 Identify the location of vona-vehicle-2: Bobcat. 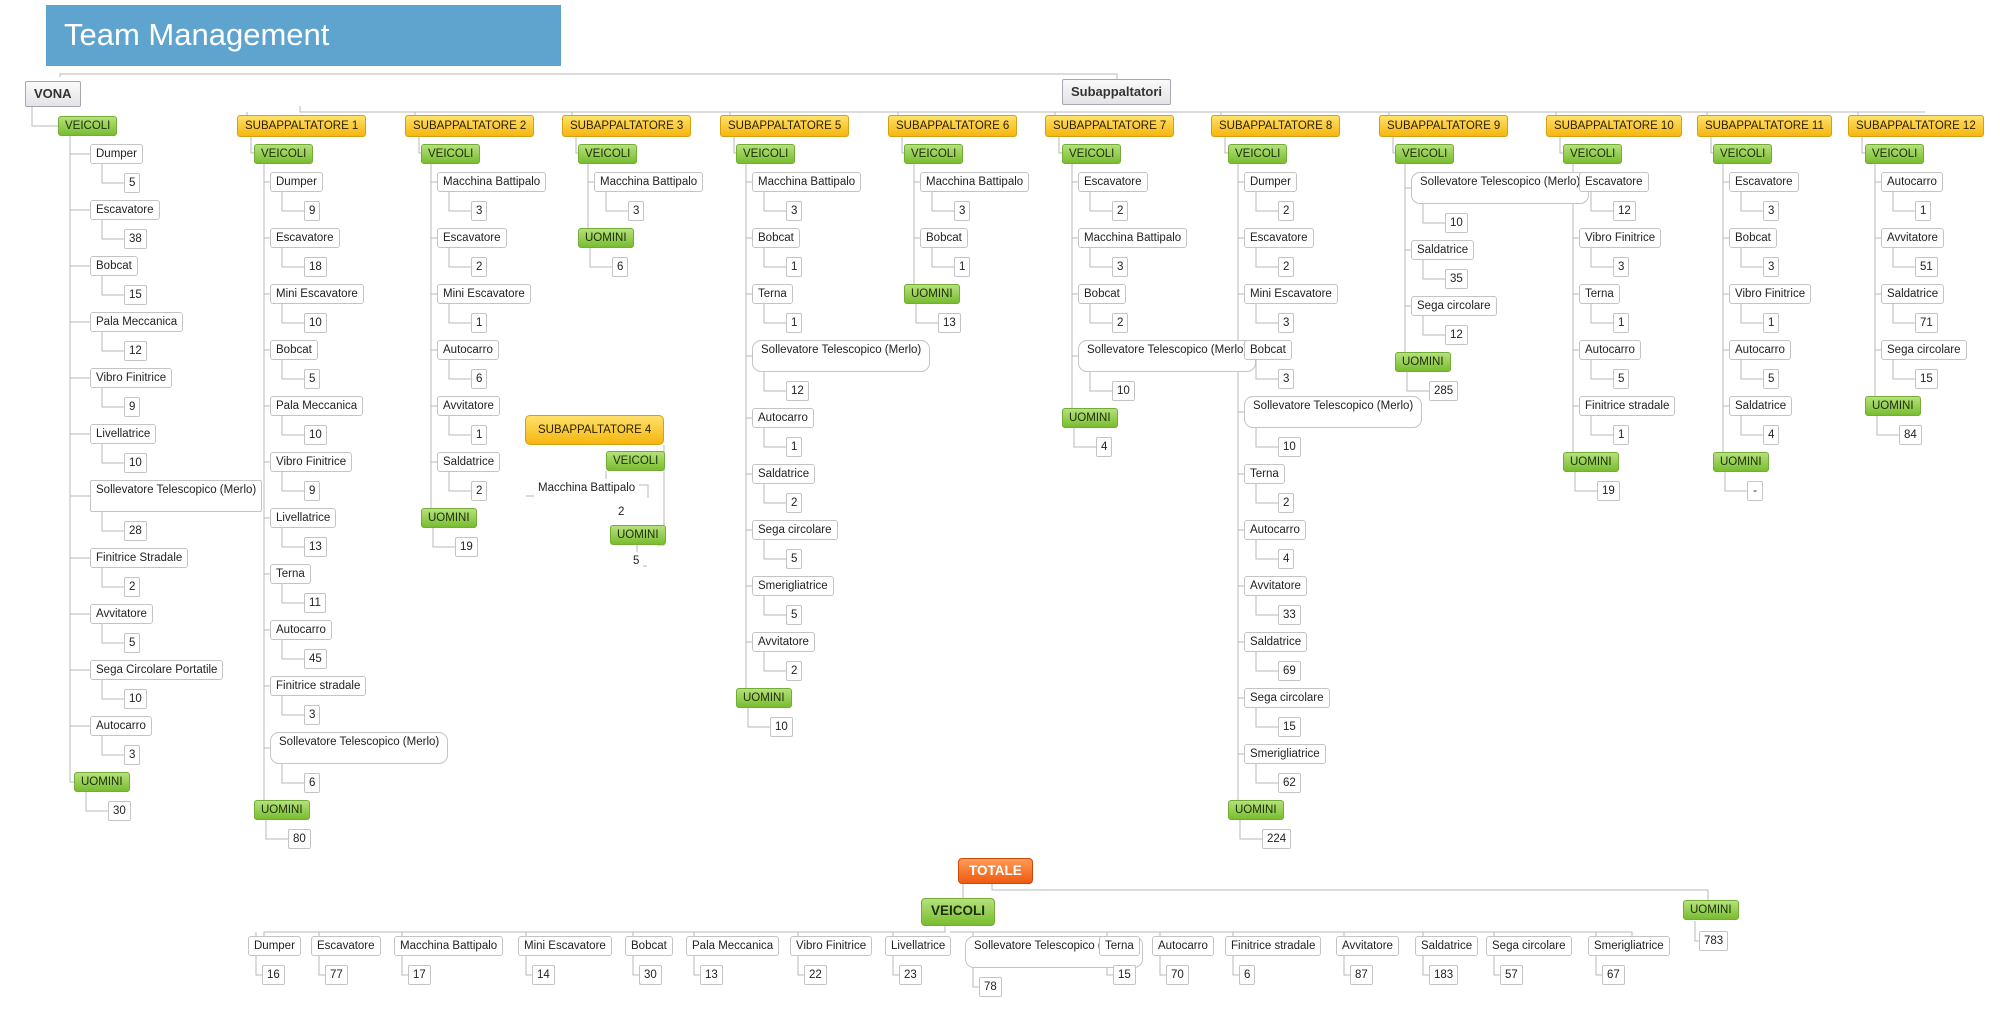
(114, 266).